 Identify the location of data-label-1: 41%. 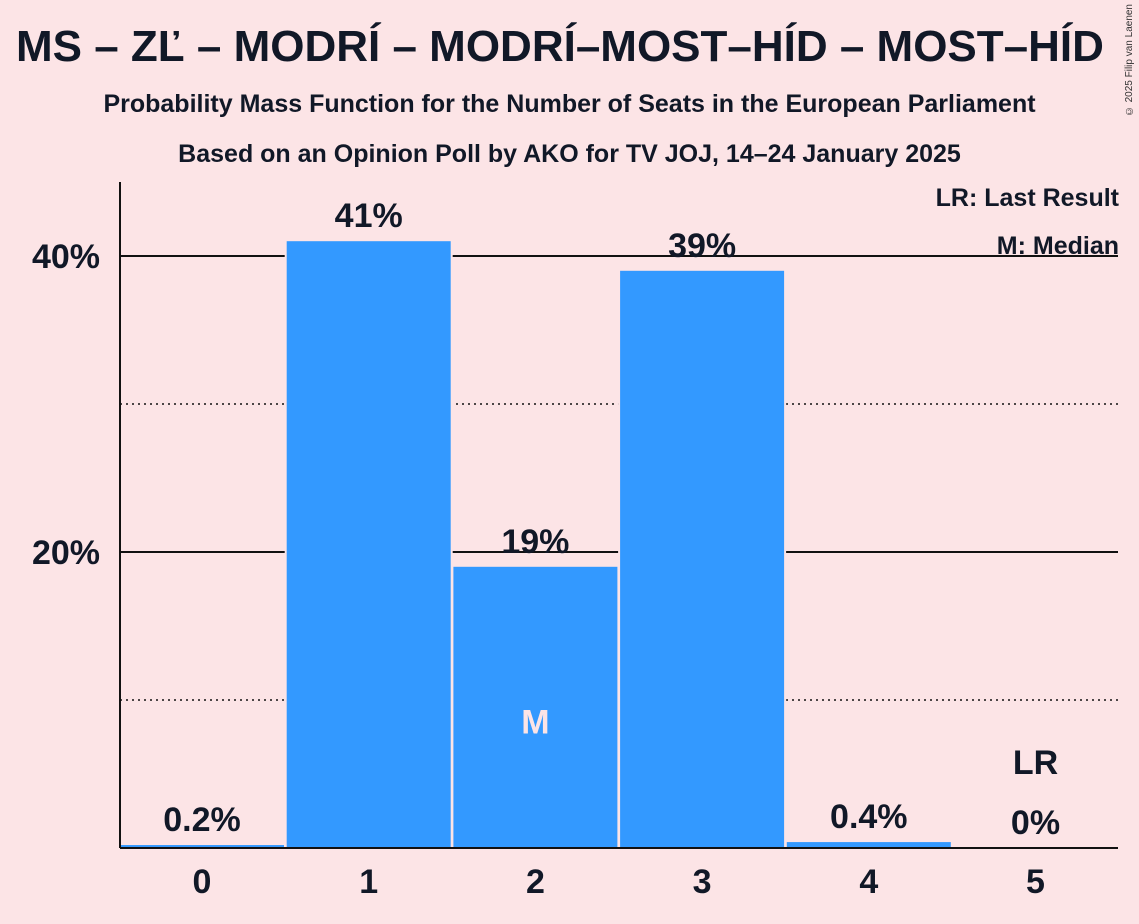
(369, 216).